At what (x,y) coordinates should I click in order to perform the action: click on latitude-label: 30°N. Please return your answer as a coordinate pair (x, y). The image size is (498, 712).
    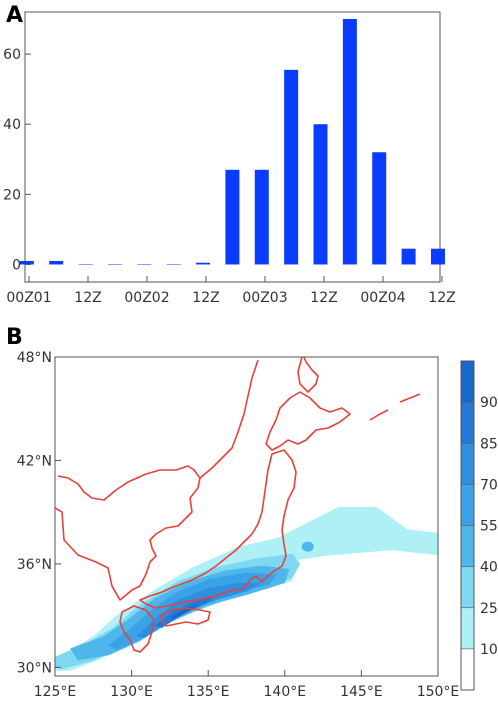
    Looking at the image, I should click on (34, 668).